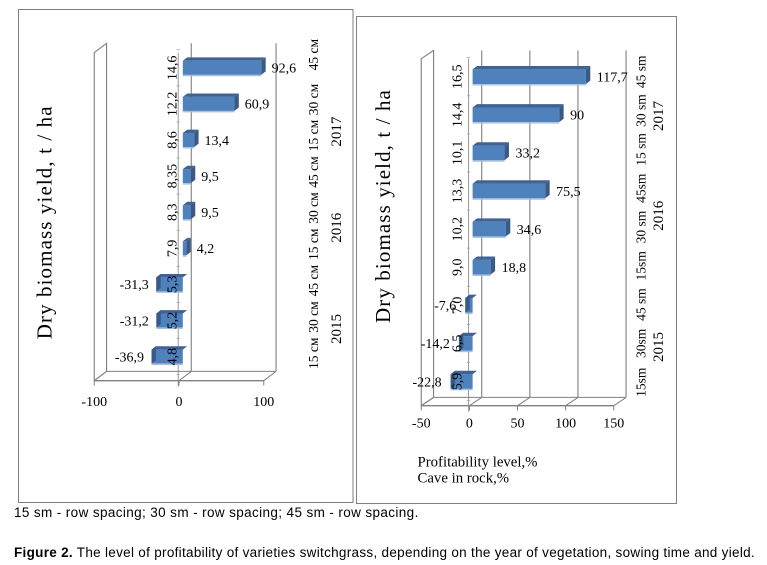 Image resolution: width=767 pixels, height=565 pixels. Describe the element at coordinates (435, 344) in the screenshot. I see `svg-text: -14,2` at that location.